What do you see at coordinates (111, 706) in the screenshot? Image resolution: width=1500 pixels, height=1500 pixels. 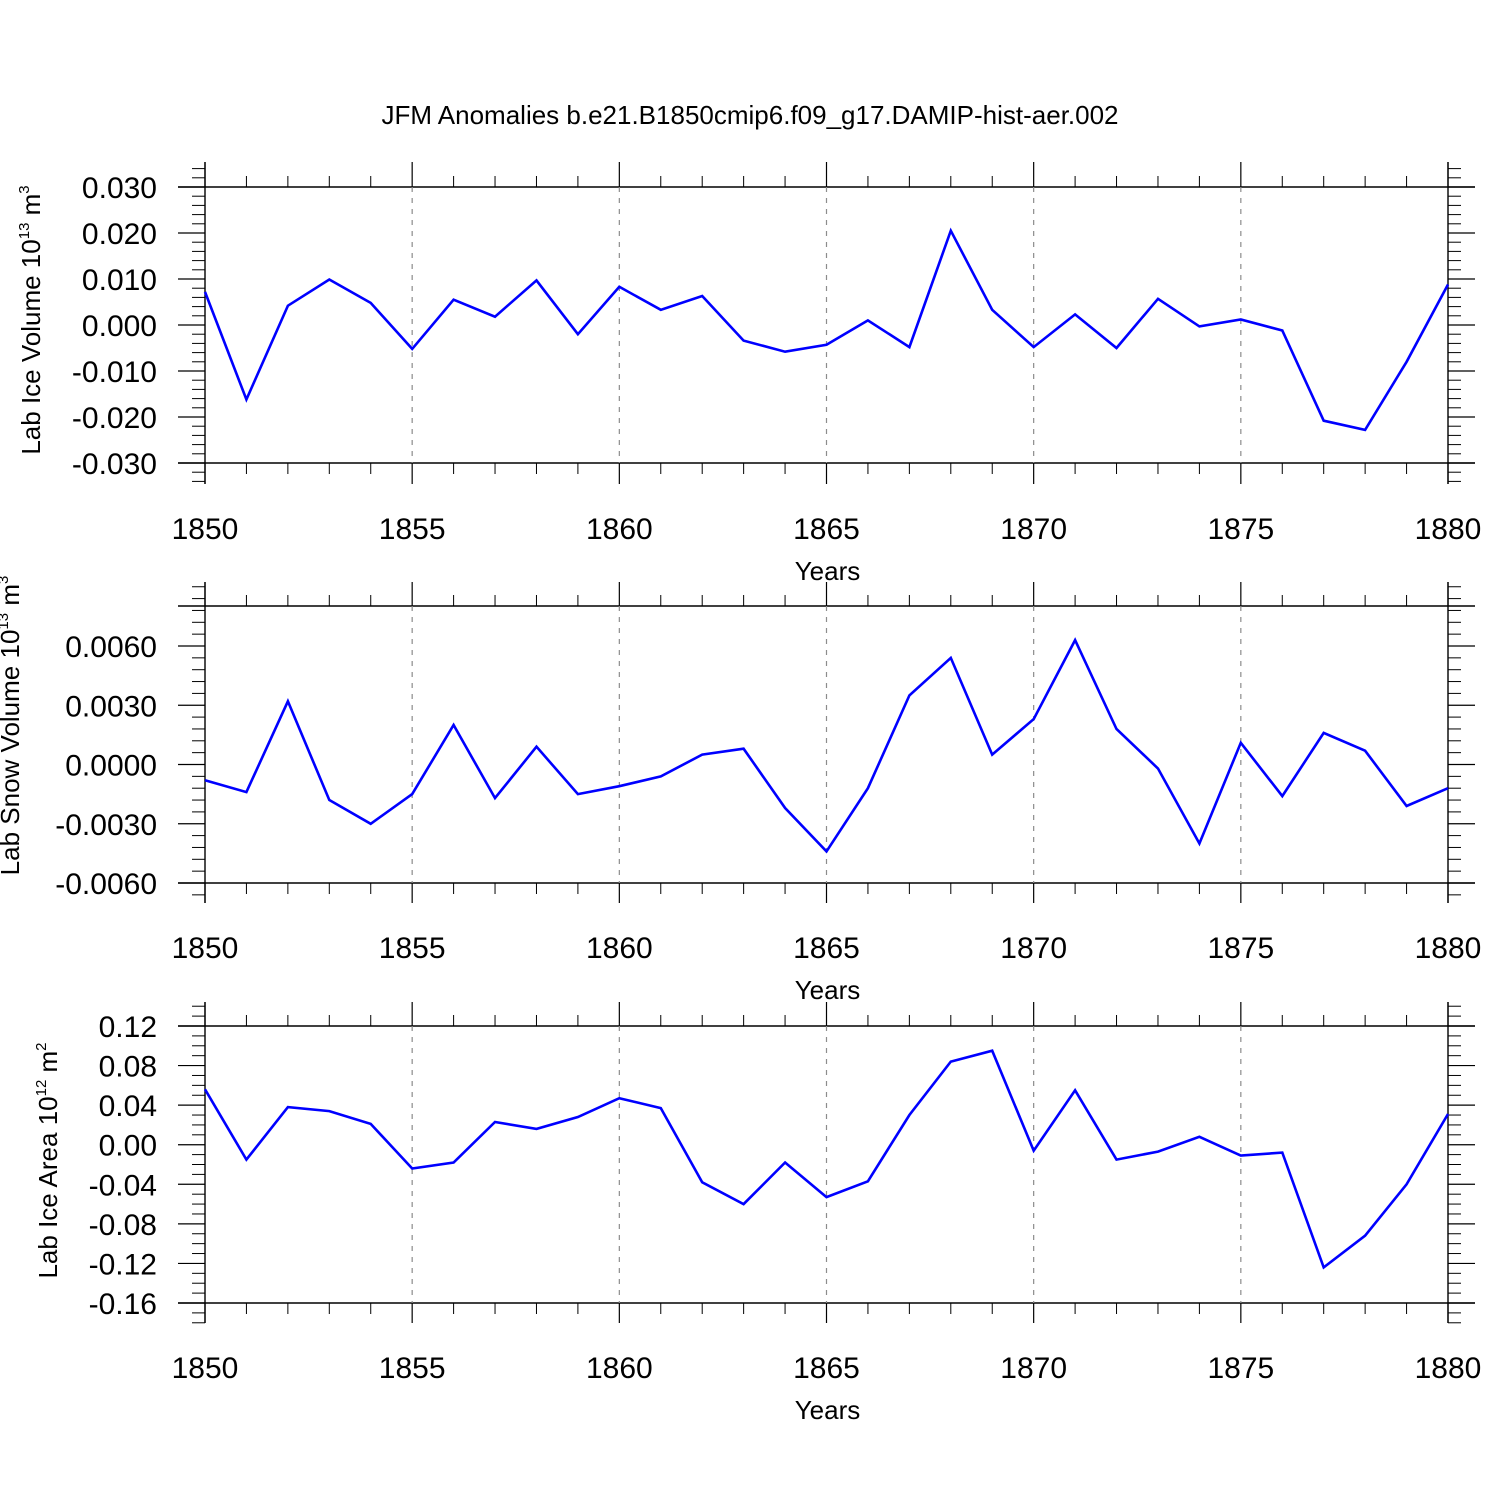 I see `y-tick-label: 0.0030` at bounding box center [111, 706].